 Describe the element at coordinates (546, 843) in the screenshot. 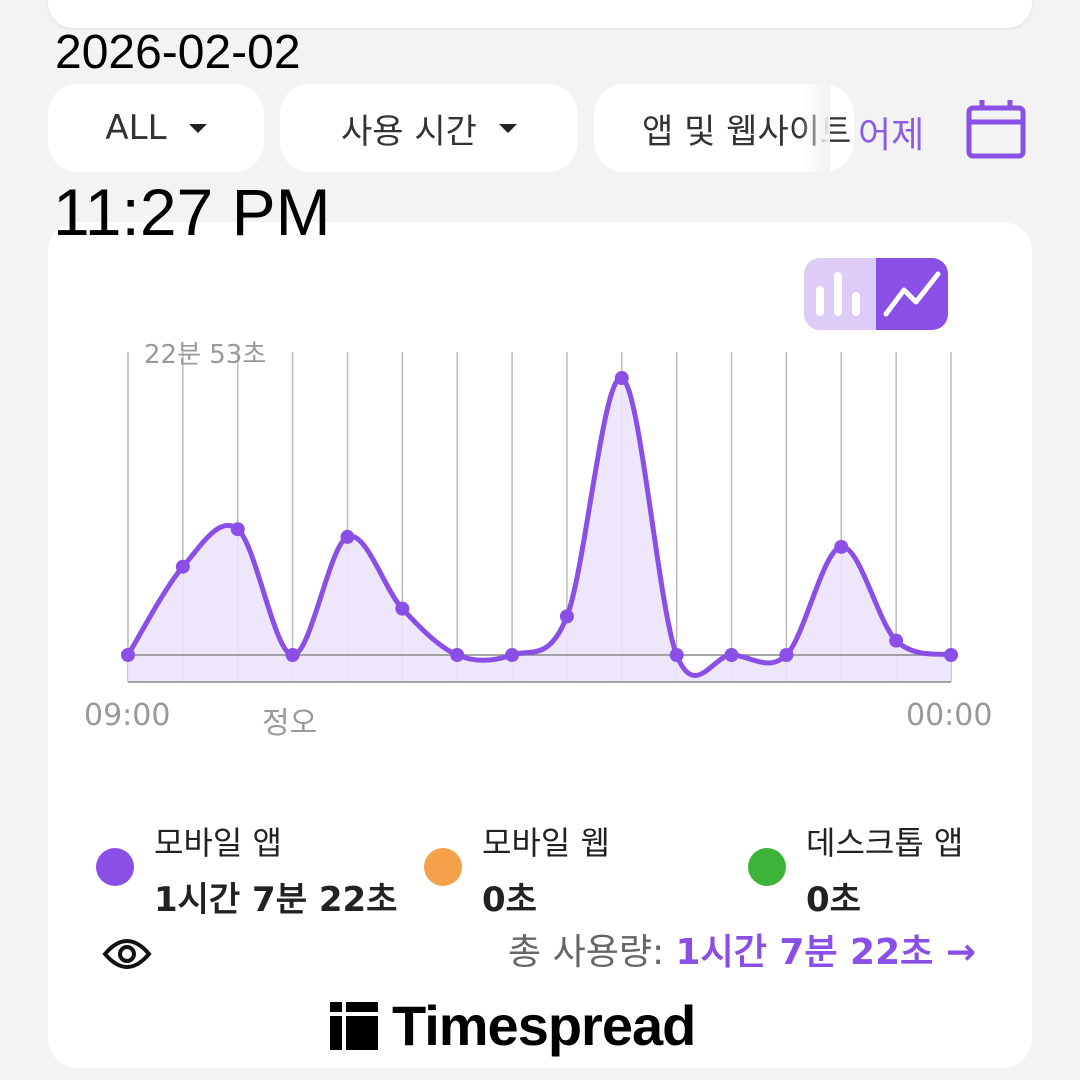

I see `legend-name: 모바일 웹` at that location.